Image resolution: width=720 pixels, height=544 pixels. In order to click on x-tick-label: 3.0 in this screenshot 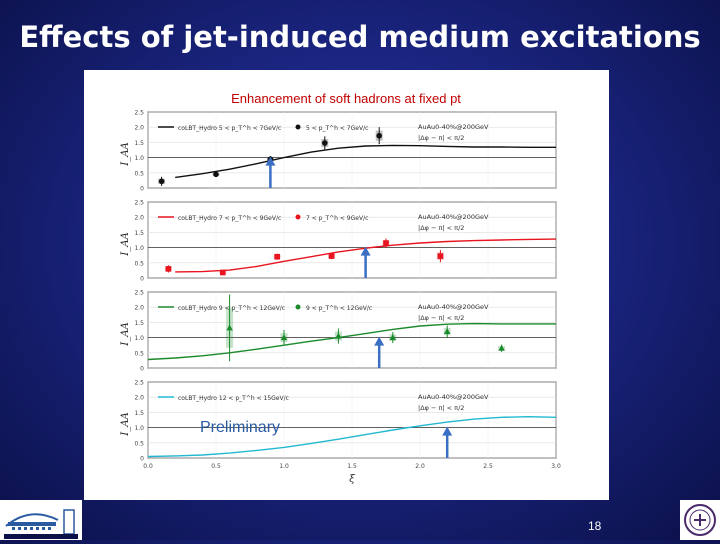, I will do `click(556, 466)`.